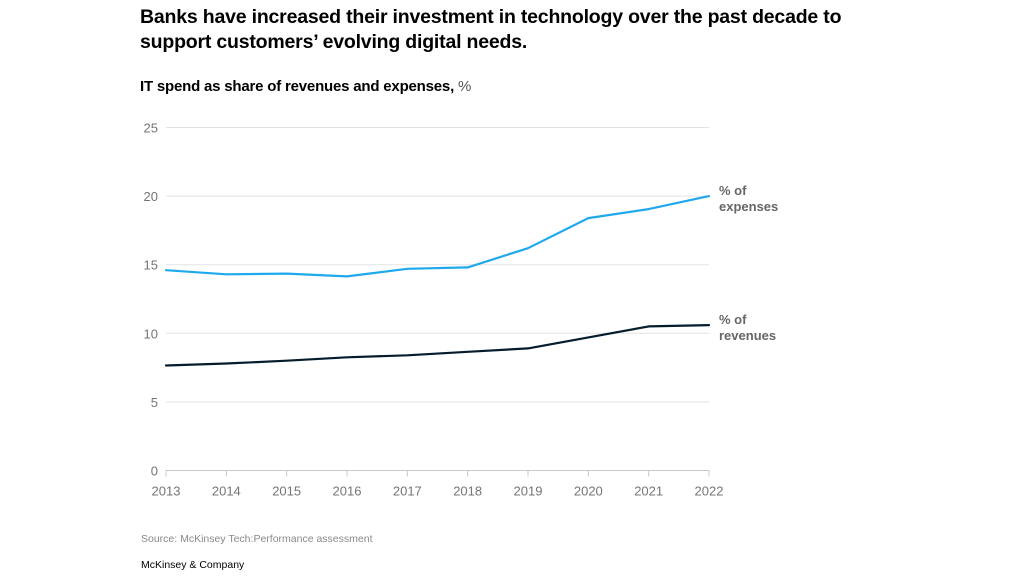  What do you see at coordinates (528, 491) in the screenshot?
I see `x-tick-label: 2019` at bounding box center [528, 491].